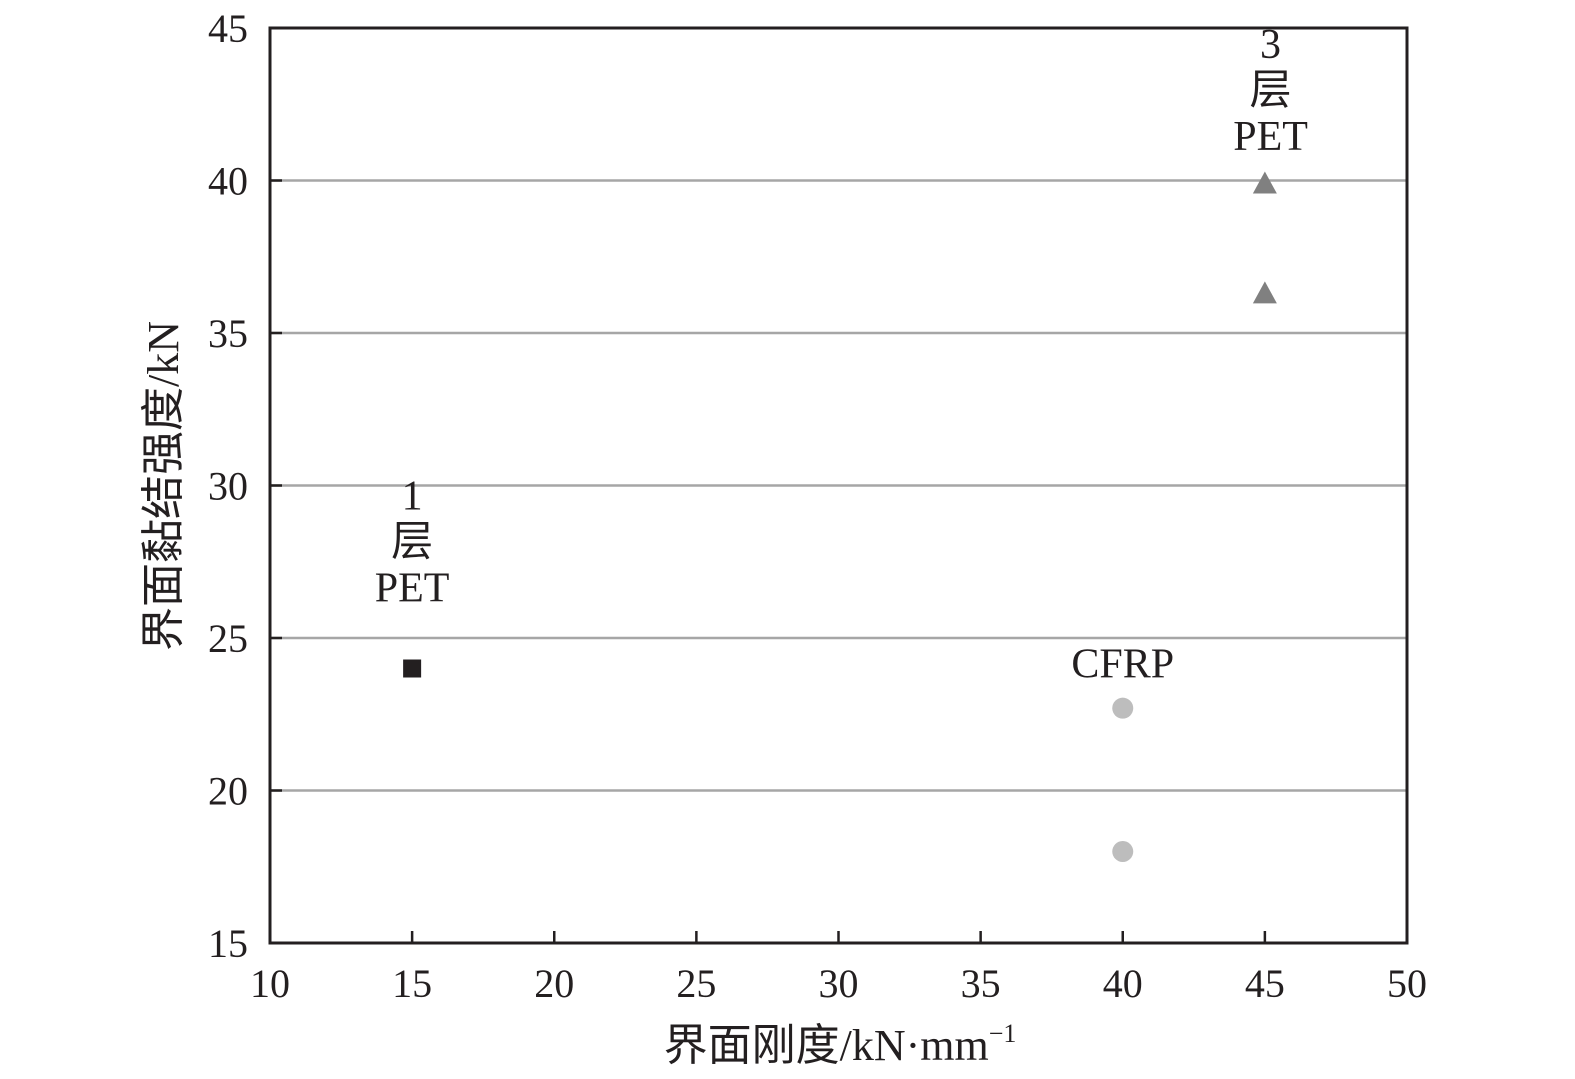 Image resolution: width=1575 pixels, height=1079 pixels. What do you see at coordinates (1270, 137) in the screenshot?
I see `annotation-2-line-2: PET` at bounding box center [1270, 137].